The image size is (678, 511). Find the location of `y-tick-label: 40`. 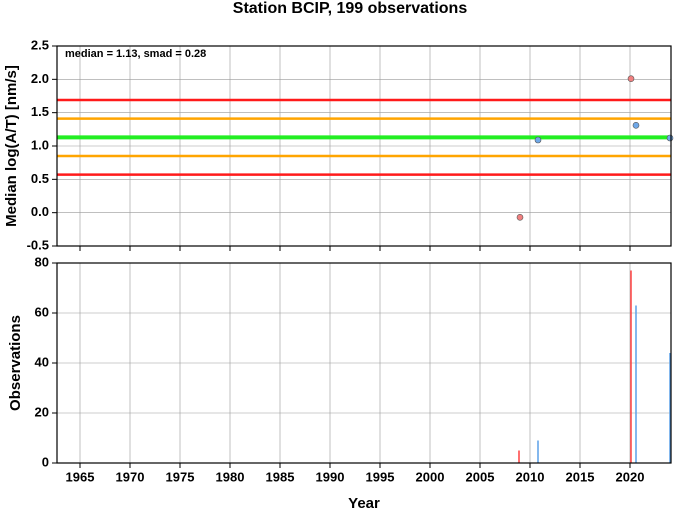

y-tick-label: 40 is located at coordinates (42, 361).